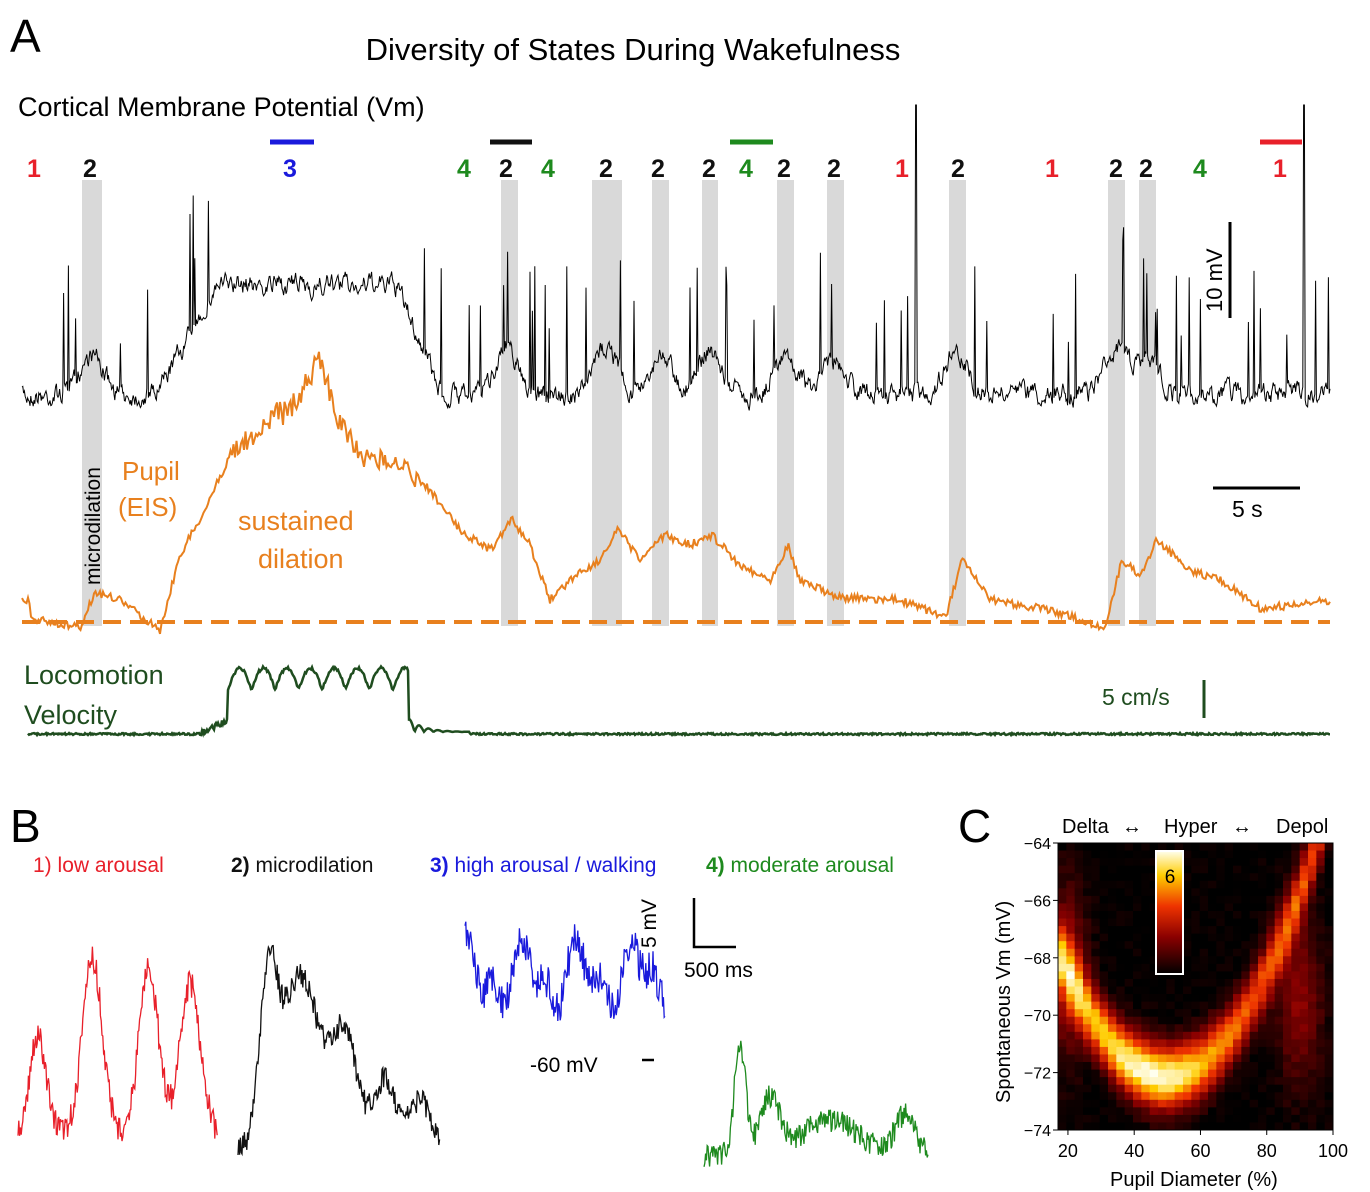  Describe the element at coordinates (718, 970) in the screenshot. I see `panel-b-scale-t: 500 ms` at that location.